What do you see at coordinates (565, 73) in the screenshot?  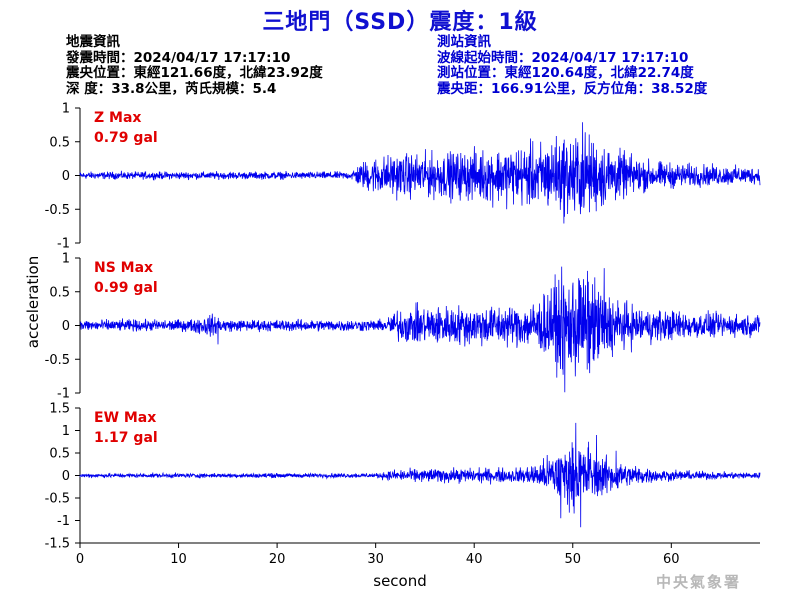 I see `station-location: 測站位置：東經120.64度，北緯22.74度` at bounding box center [565, 73].